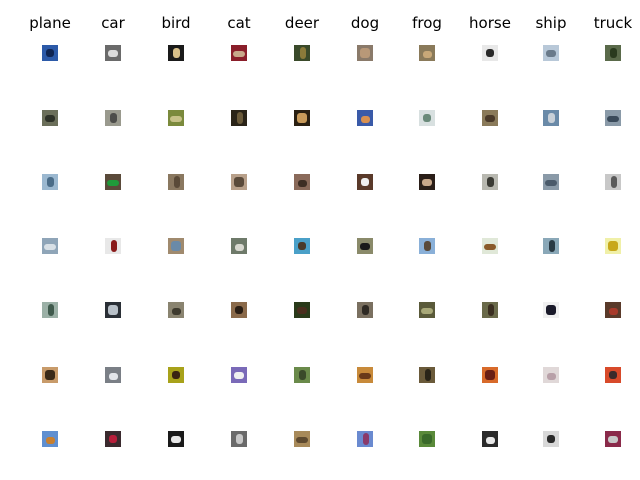  Describe the element at coordinates (613, 23) in the screenshot. I see `class-label-truck: truck` at that location.